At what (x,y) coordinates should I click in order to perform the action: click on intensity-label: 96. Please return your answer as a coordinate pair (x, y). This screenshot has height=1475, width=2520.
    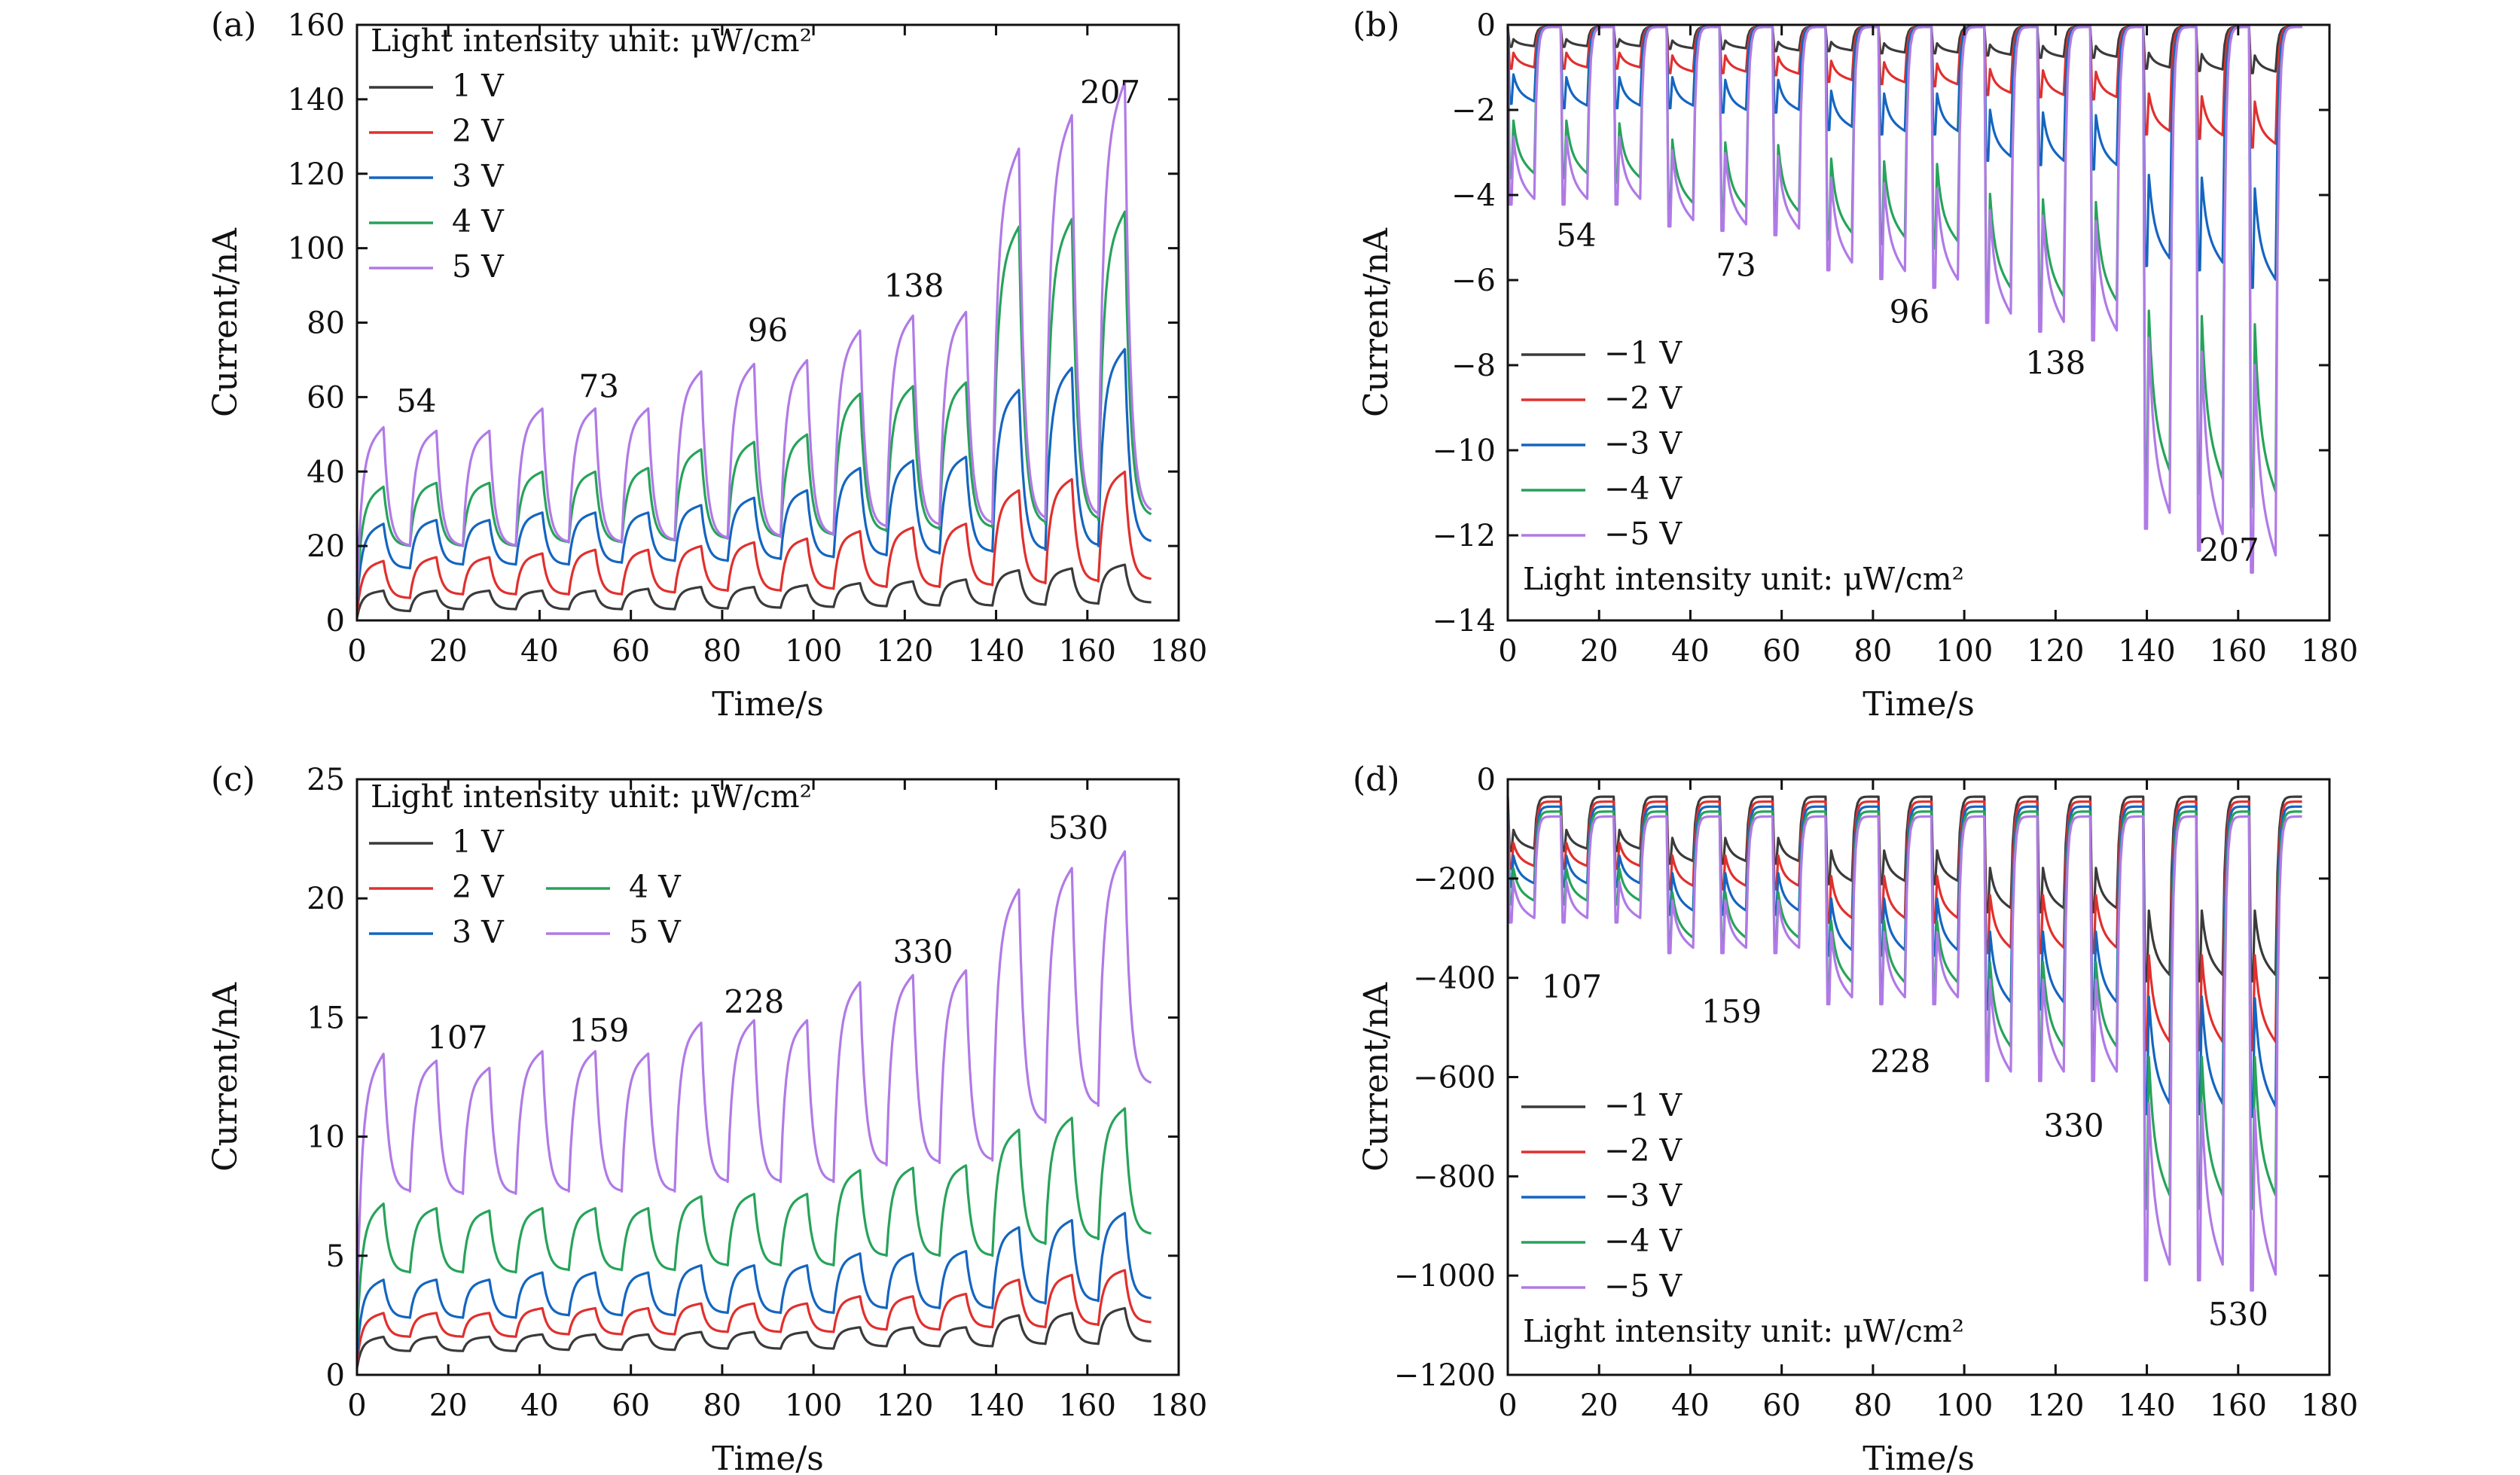
    Looking at the image, I should click on (1910, 312).